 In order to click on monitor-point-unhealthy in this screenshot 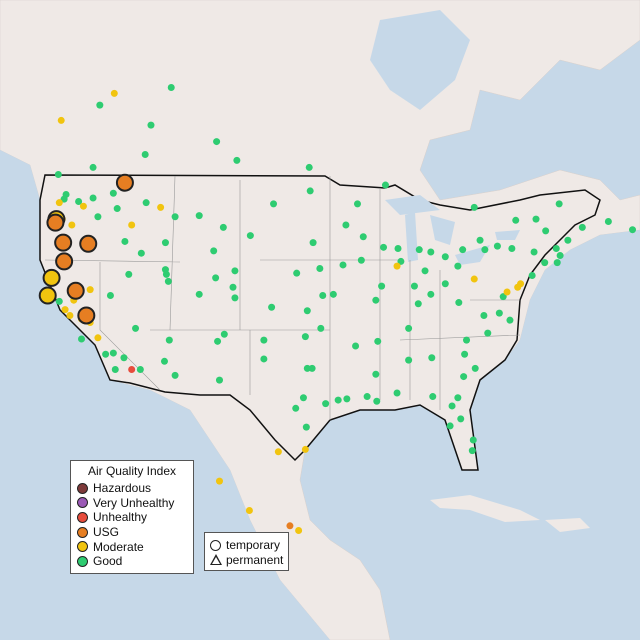, I will do `click(132, 370)`.